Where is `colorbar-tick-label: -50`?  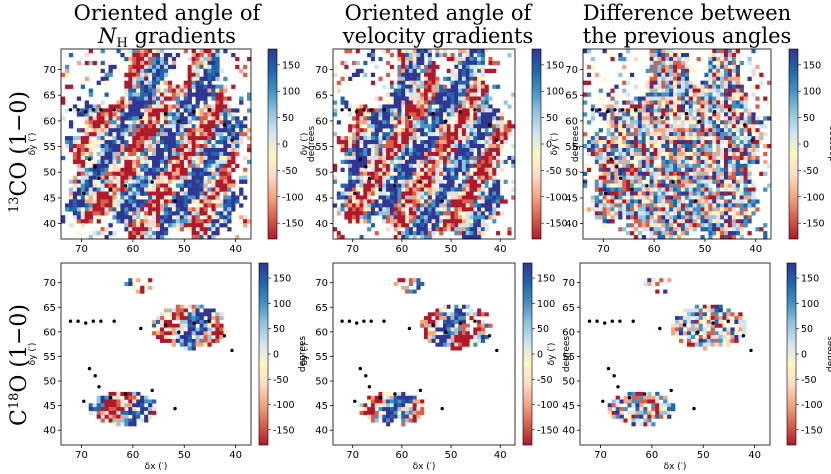 colorbar-tick-label: -50 is located at coordinates (290, 171).